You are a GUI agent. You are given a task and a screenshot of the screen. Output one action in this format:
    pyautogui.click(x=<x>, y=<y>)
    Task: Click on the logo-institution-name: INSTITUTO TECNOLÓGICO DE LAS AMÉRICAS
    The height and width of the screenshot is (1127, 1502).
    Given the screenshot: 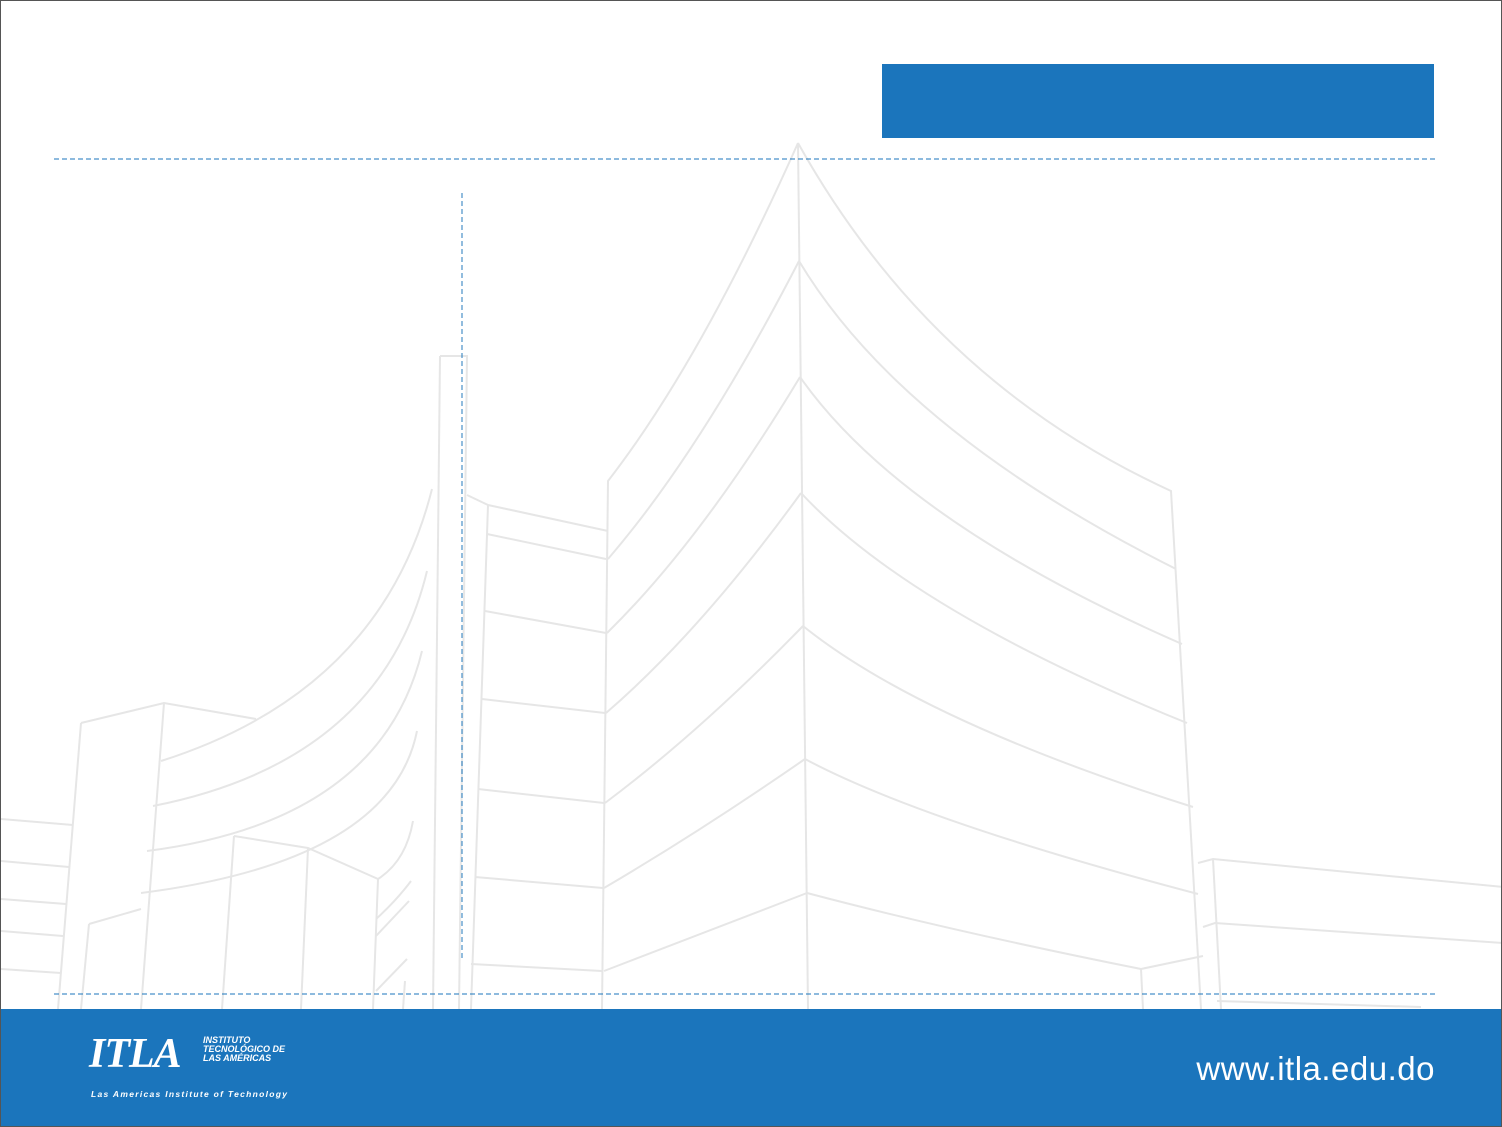 What is the action you would take?
    pyautogui.click(x=244, y=1049)
    